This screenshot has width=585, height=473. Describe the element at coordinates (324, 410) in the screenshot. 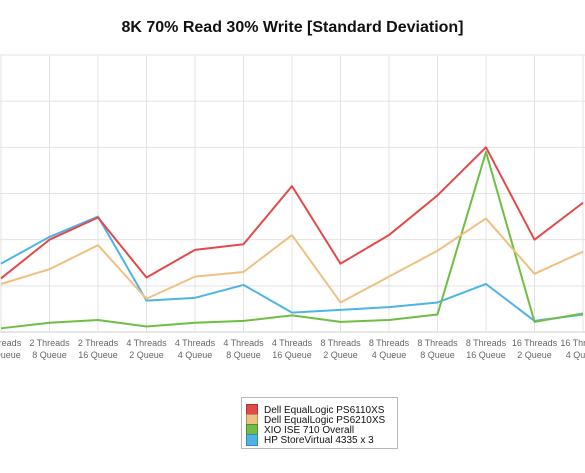

I see `legend-label-ps6110xs: Dell EqualLogic PS6110XS` at that location.